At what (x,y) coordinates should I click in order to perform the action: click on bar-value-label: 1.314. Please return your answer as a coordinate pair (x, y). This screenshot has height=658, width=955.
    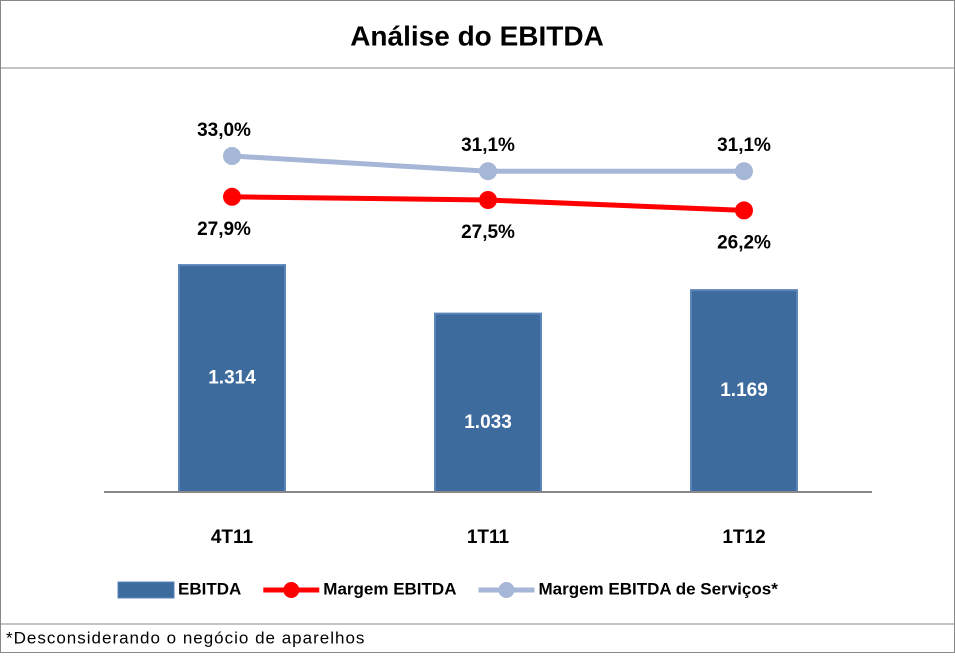
    Looking at the image, I should click on (232, 378).